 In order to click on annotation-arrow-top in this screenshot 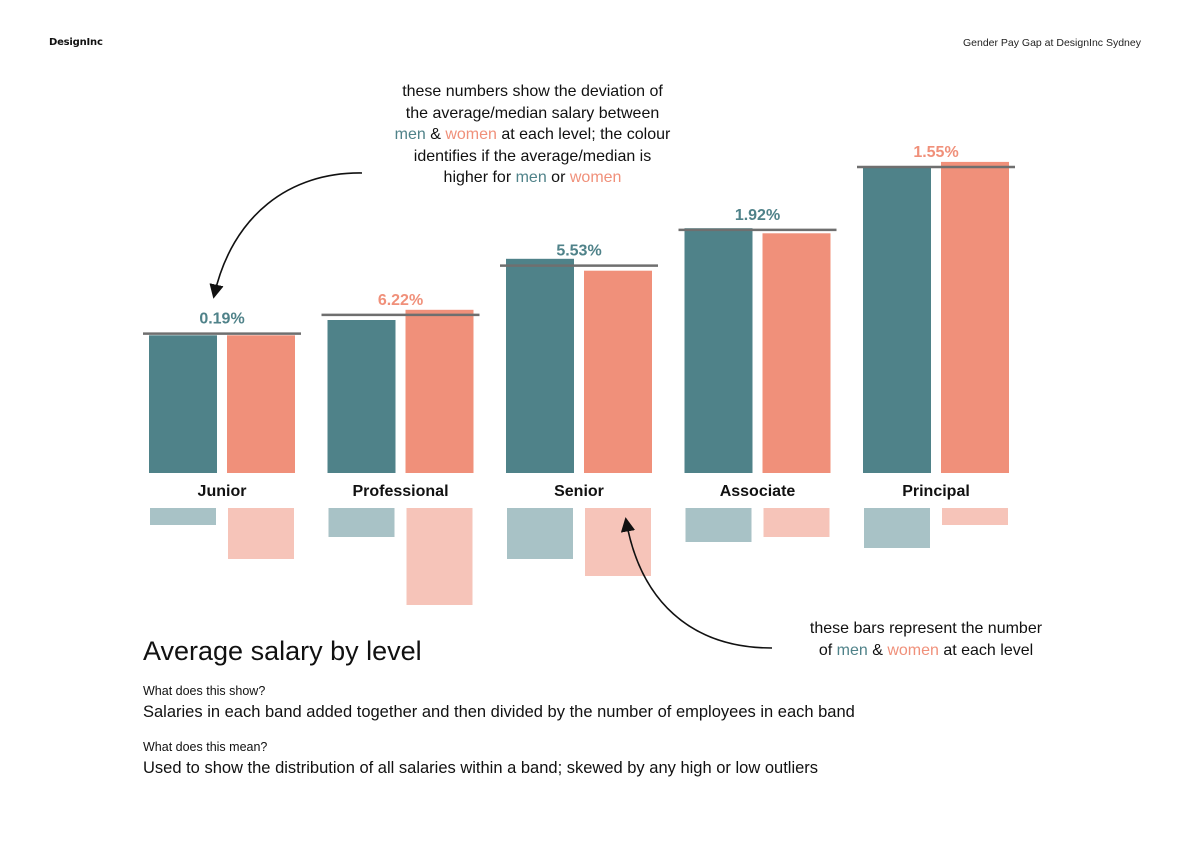, I will do `click(286, 235)`.